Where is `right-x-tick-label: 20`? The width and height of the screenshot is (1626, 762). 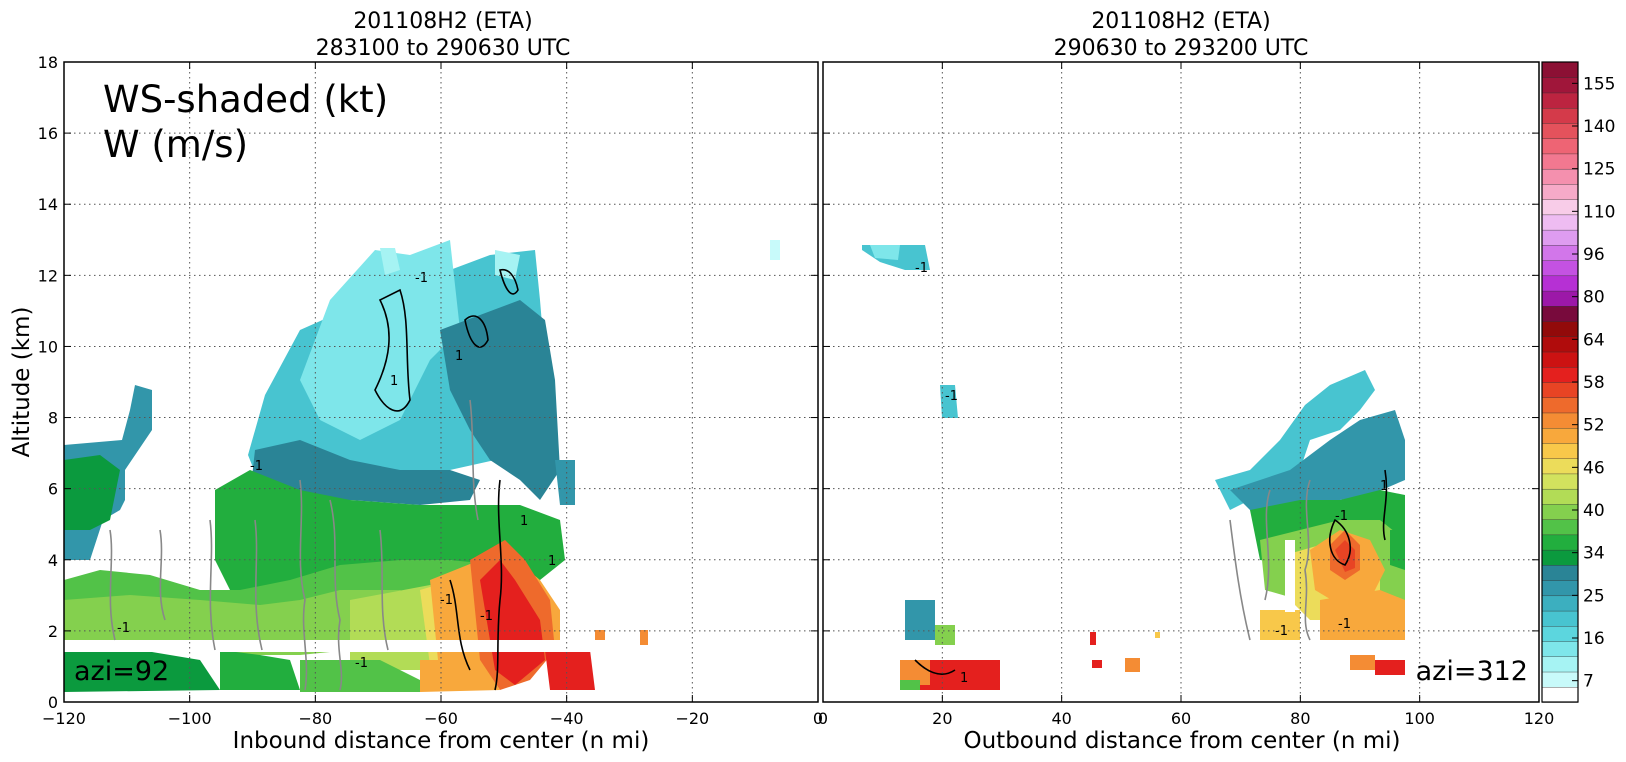 right-x-tick-label: 20 is located at coordinates (942, 718).